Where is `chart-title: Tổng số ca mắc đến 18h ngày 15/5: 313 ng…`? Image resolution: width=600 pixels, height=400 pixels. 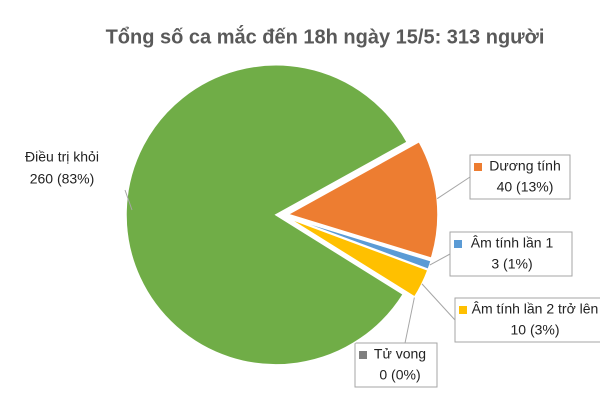
chart-title: Tổng số ca mắc đến 18h ngày 15/5: 313 ng… is located at coordinates (325, 36).